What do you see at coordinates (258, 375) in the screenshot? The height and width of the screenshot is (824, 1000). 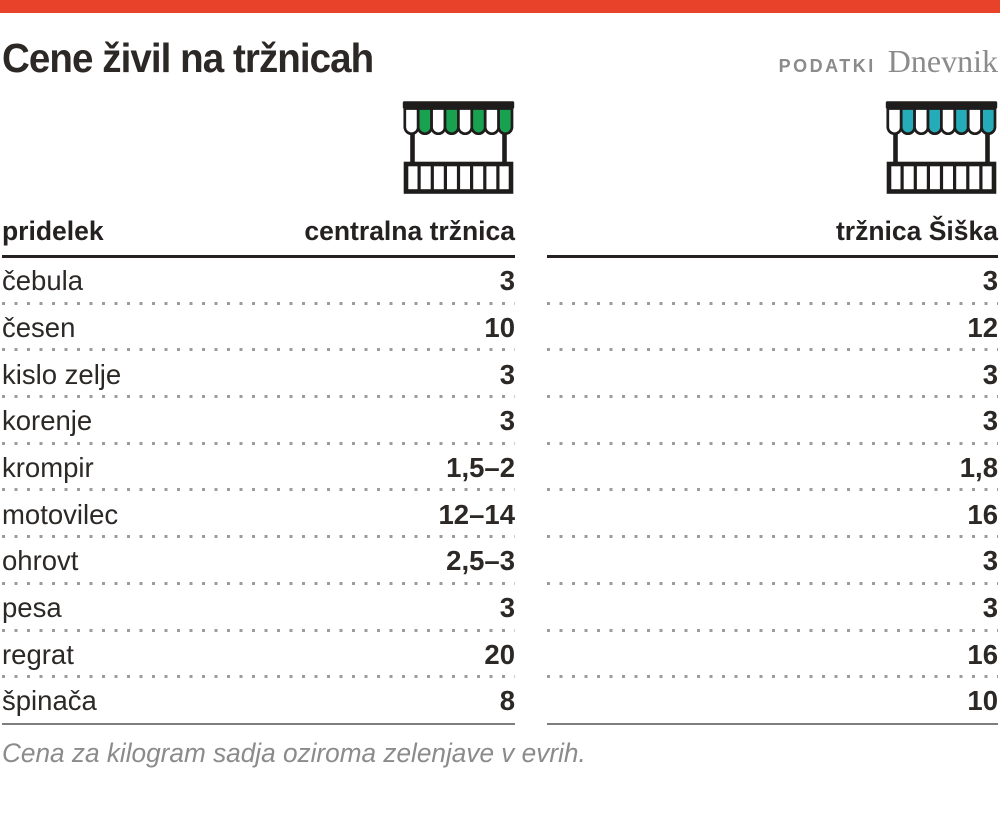 I see `table-row: kislo zelje 3` at bounding box center [258, 375].